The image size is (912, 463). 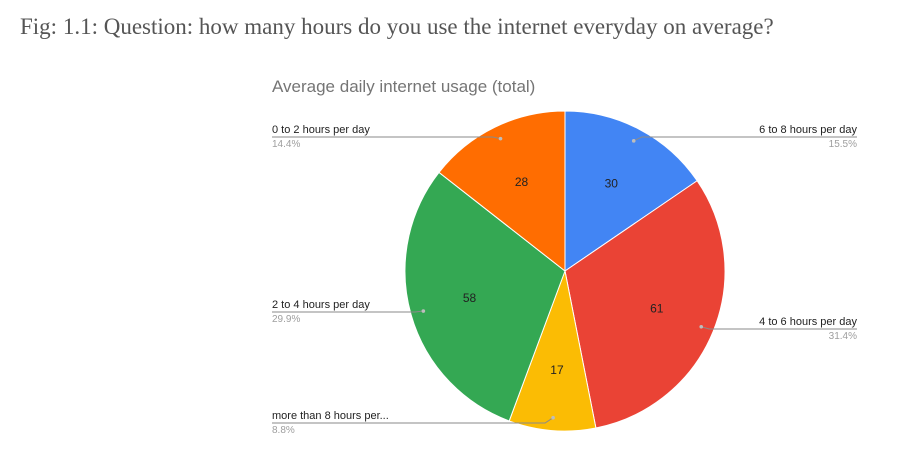 What do you see at coordinates (321, 130) in the screenshot?
I see `slice-category-label: 0 to 2 hours per day` at bounding box center [321, 130].